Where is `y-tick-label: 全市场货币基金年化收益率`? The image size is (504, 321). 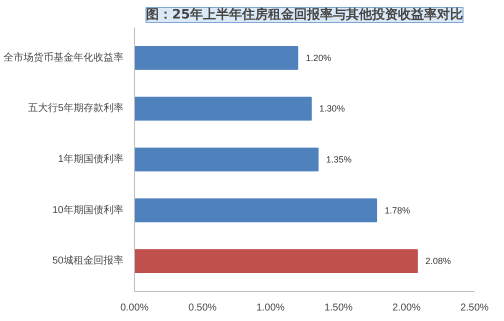 y-tick-label: 全市场货币基金年化收益率 is located at coordinates (64, 57).